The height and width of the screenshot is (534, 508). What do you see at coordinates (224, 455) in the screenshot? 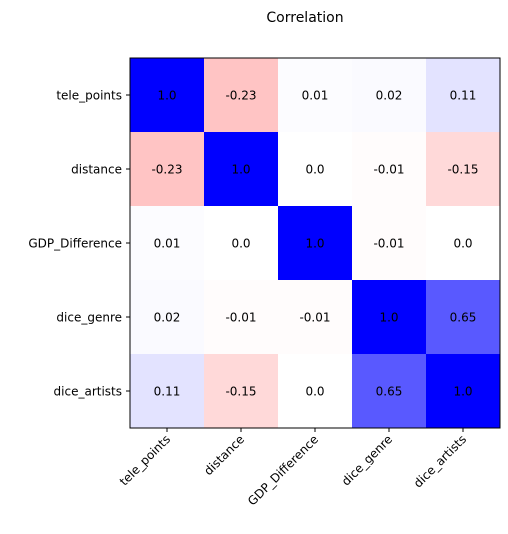
I see `x-tick-label: distance` at bounding box center [224, 455].